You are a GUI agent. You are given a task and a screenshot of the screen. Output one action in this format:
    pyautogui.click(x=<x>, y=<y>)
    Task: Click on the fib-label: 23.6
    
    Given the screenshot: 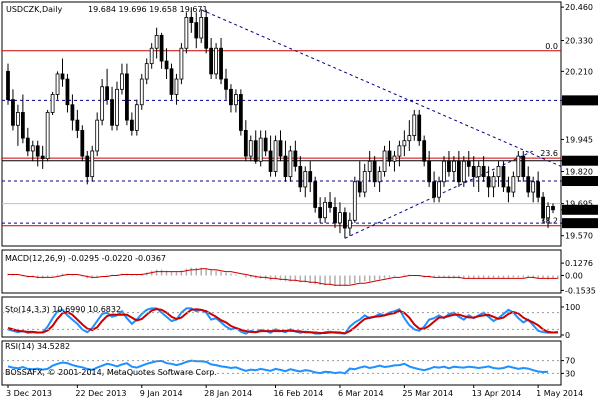 What is the action you would take?
    pyautogui.click(x=549, y=153)
    